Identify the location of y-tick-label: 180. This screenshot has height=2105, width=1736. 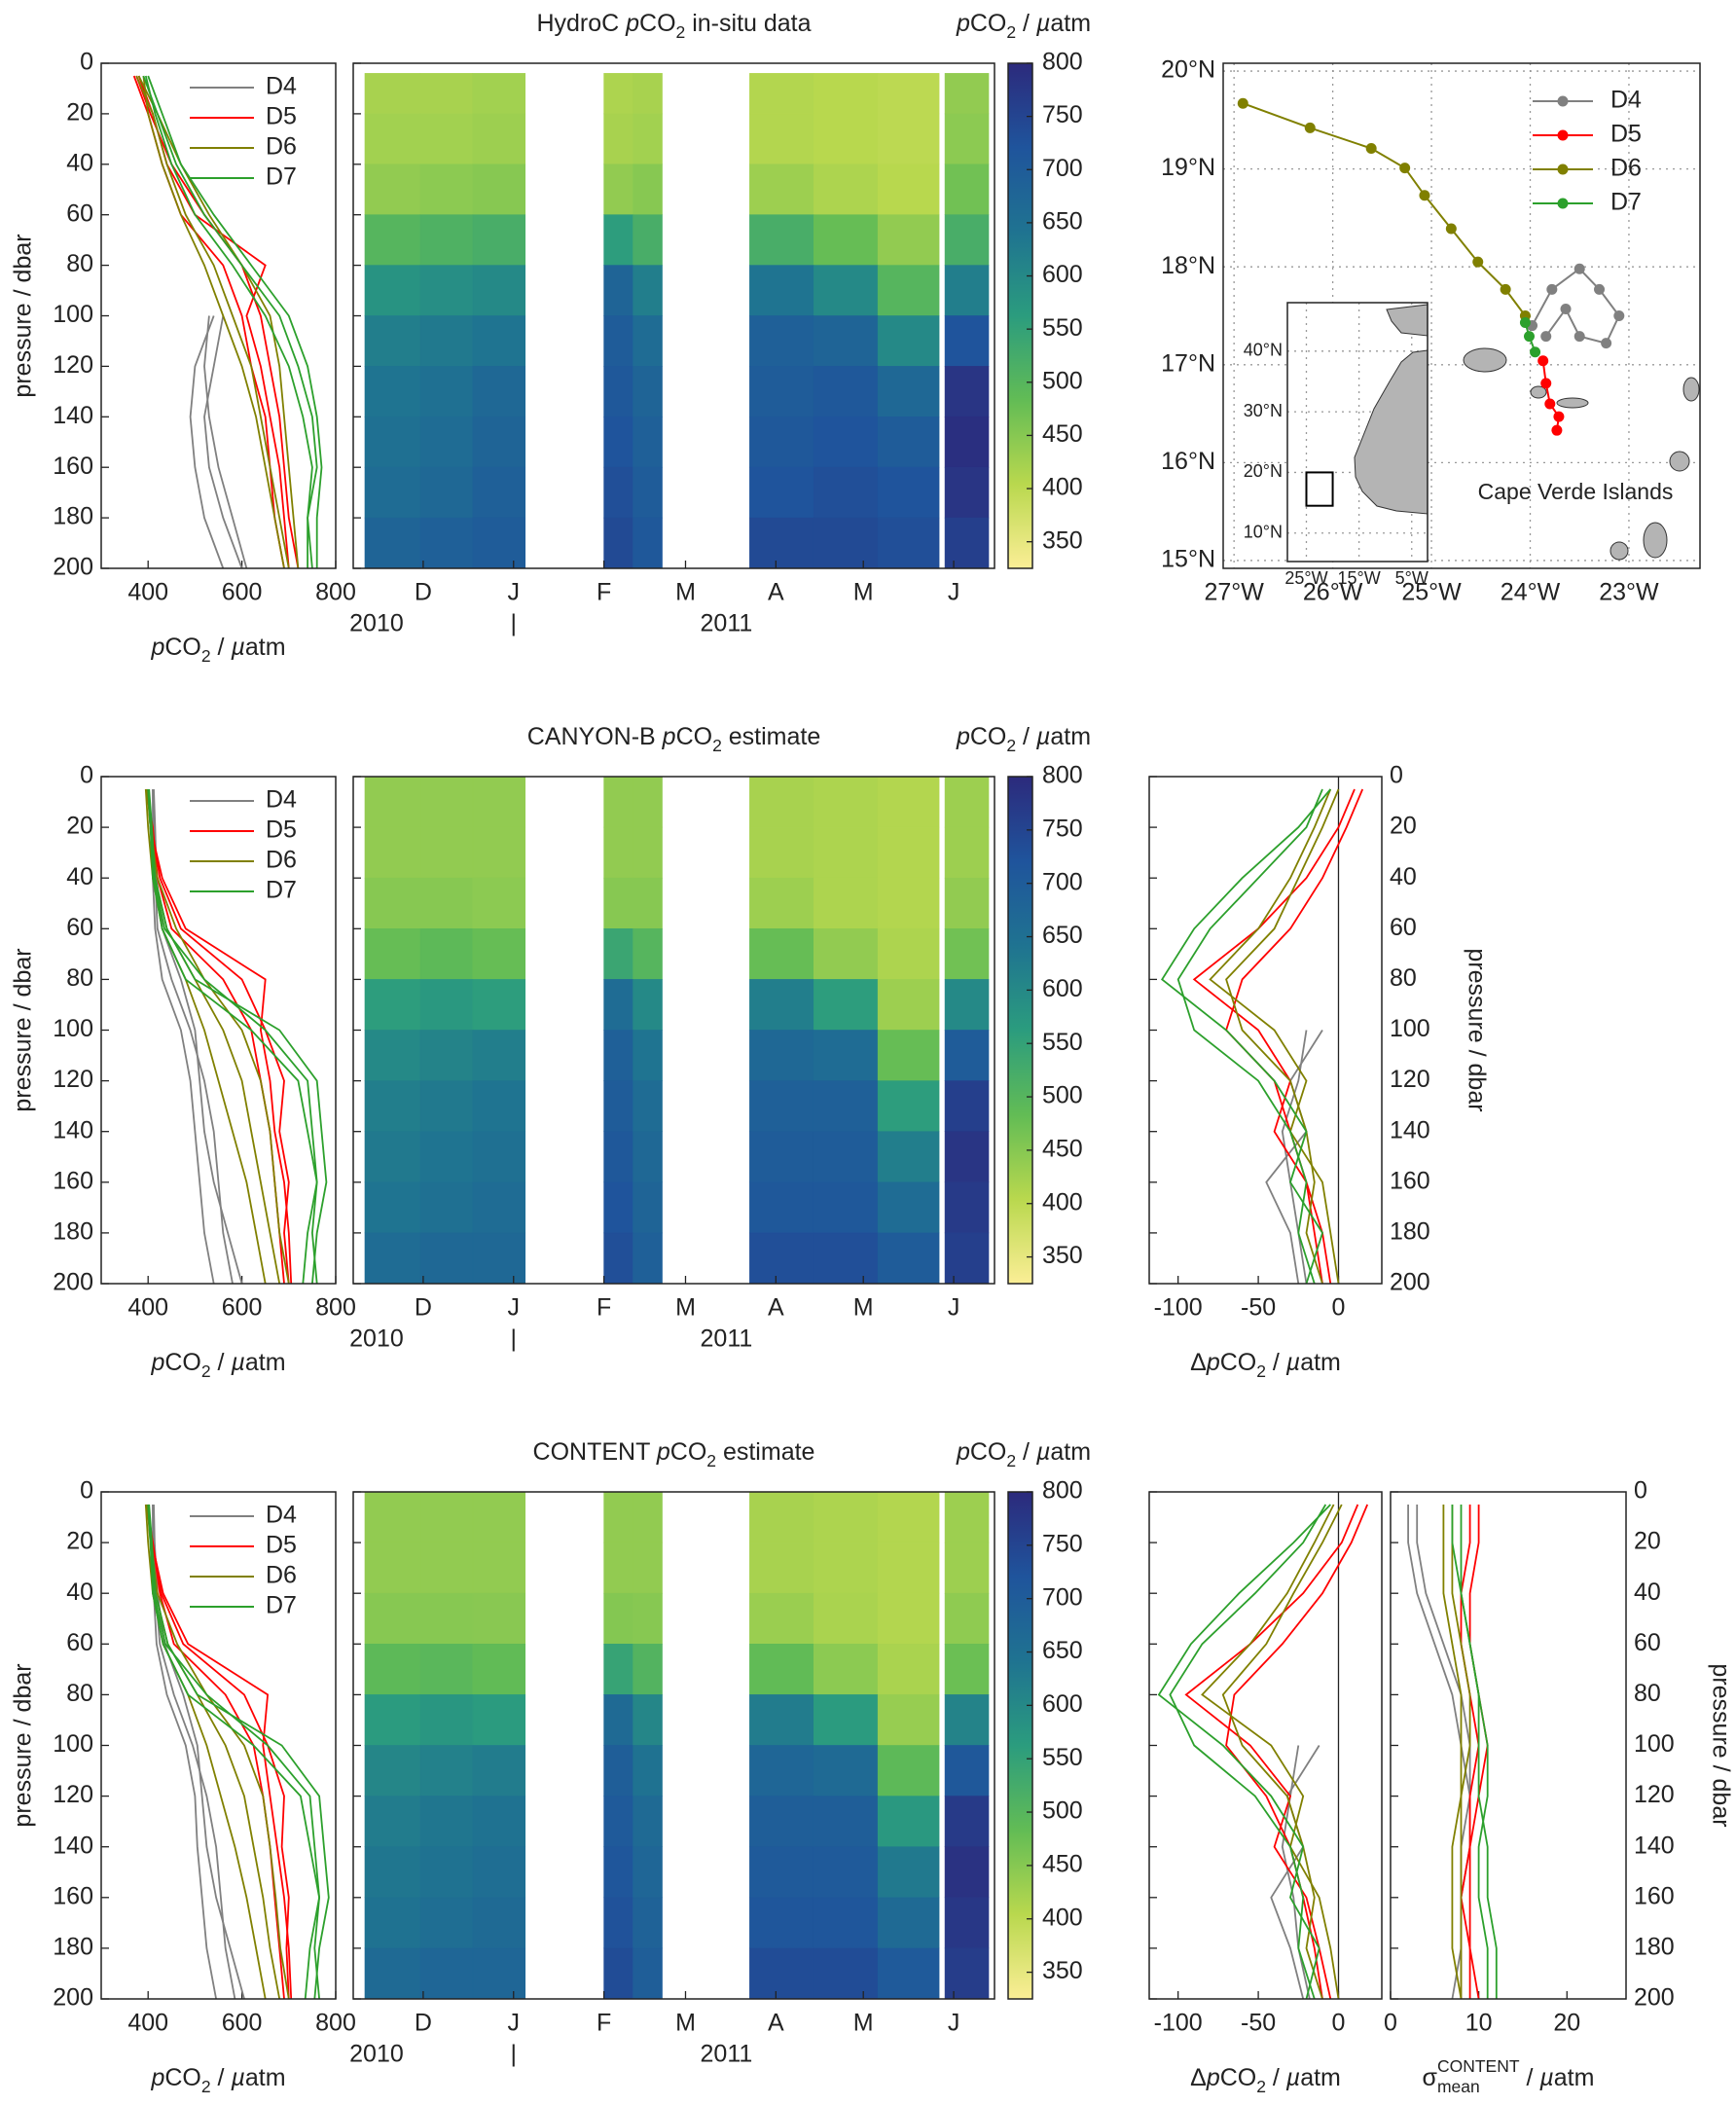
(1655, 1947).